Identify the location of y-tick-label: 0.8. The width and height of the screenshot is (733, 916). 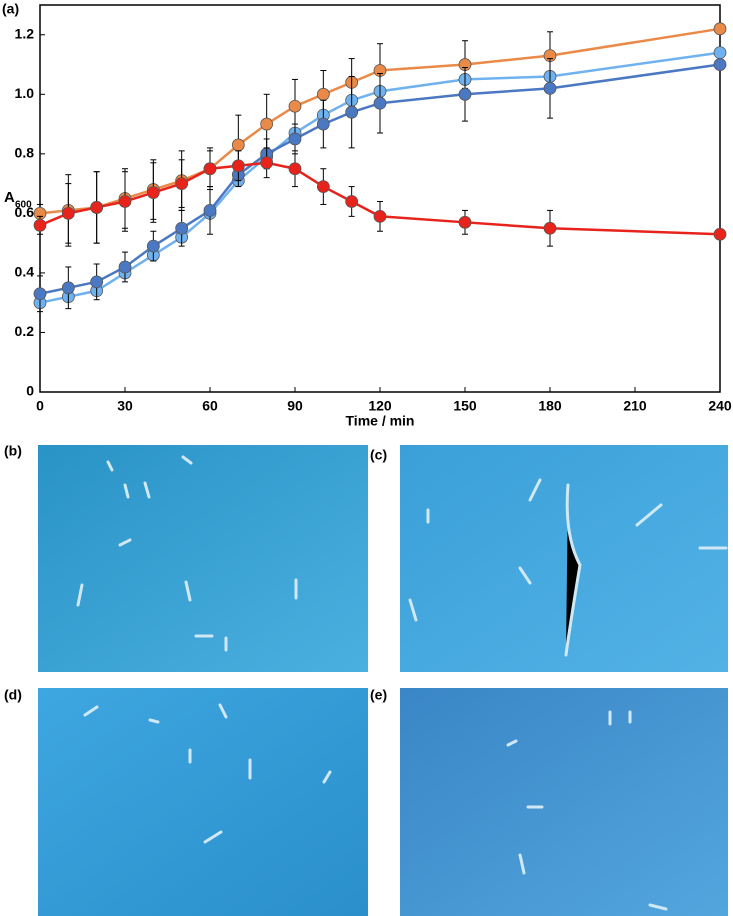
(25, 153).